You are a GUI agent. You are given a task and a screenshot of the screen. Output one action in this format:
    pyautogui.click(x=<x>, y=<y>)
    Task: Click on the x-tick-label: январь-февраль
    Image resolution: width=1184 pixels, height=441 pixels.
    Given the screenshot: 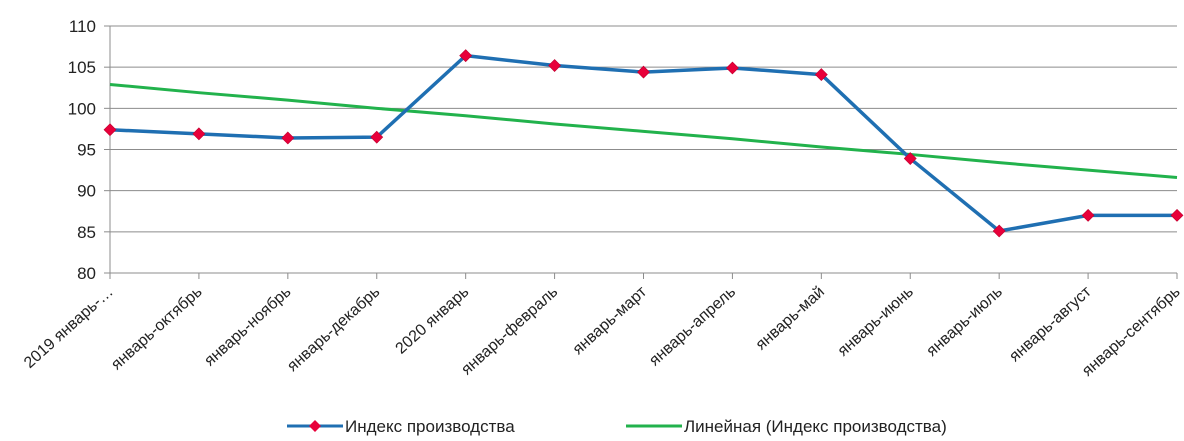 What is the action you would take?
    pyautogui.click(x=509, y=330)
    